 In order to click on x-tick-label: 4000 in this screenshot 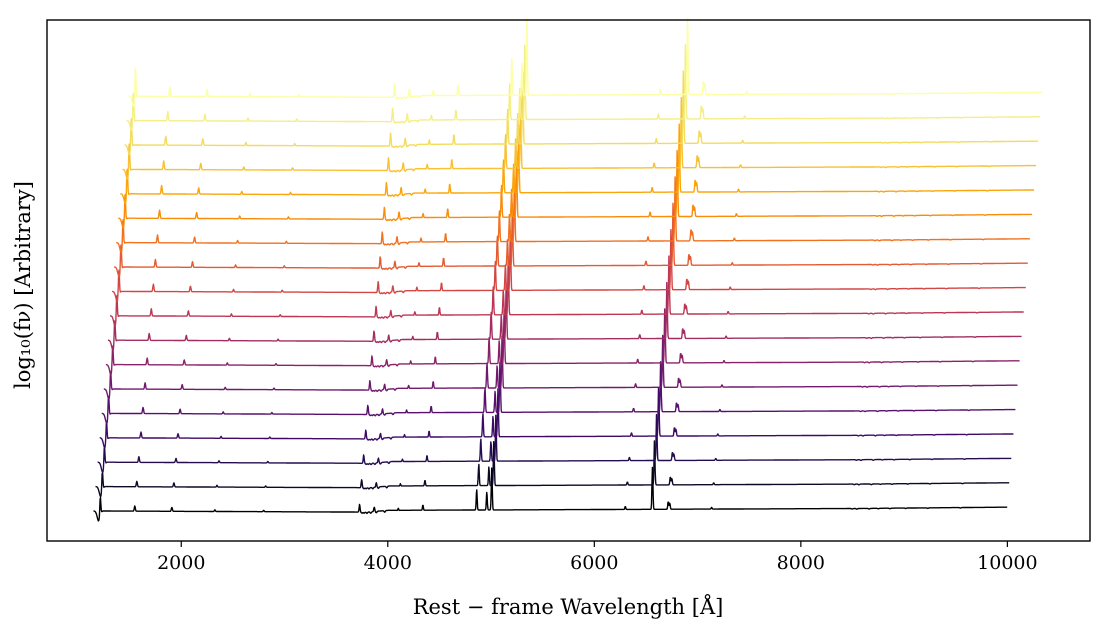, I will do `click(388, 563)`.